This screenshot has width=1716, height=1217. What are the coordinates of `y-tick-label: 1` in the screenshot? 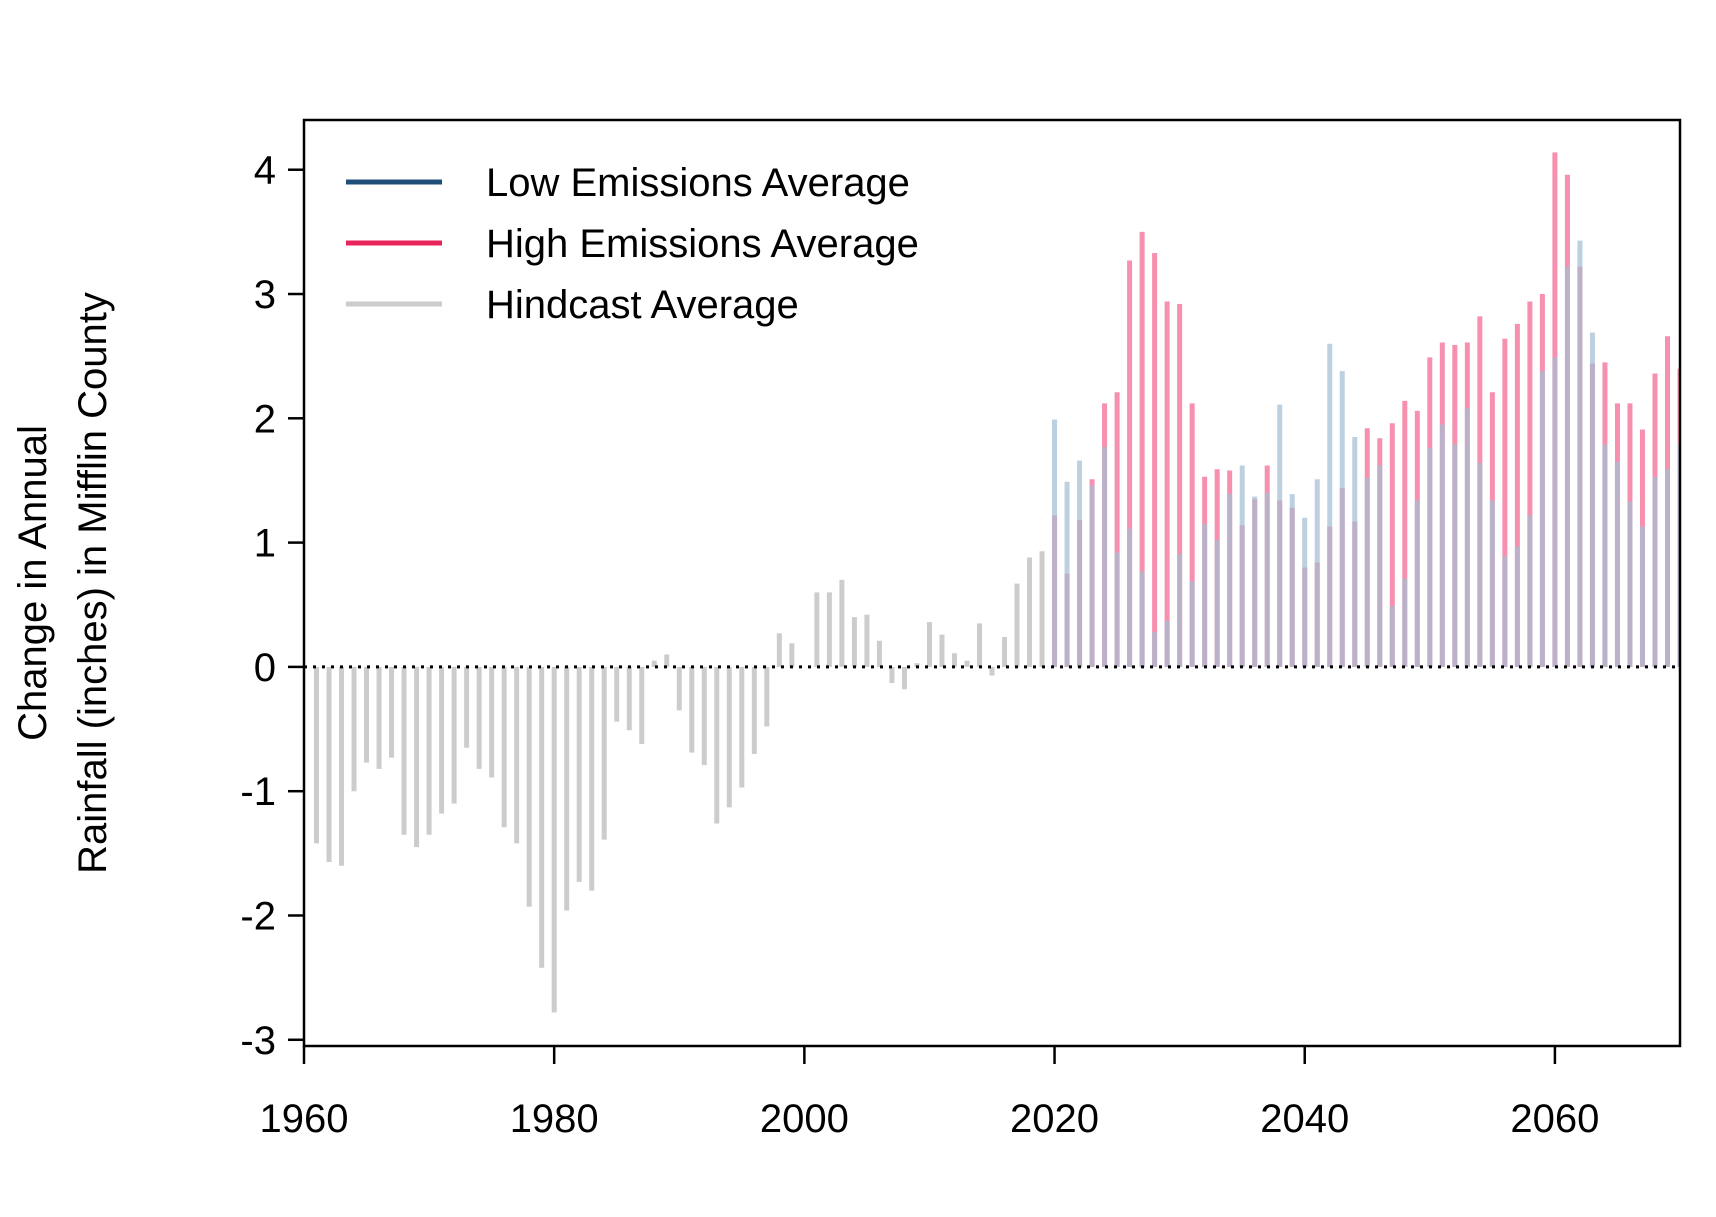 It's located at (265, 544).